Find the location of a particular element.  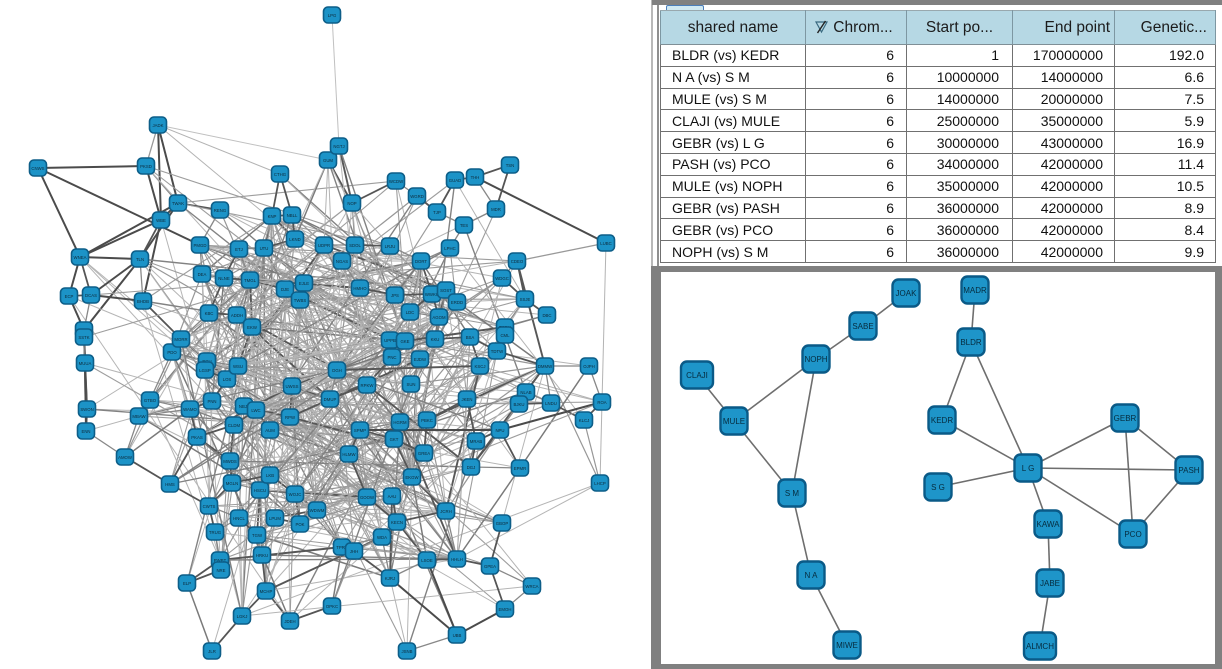

svg-text: KLCJ is located at coordinates (584, 420).